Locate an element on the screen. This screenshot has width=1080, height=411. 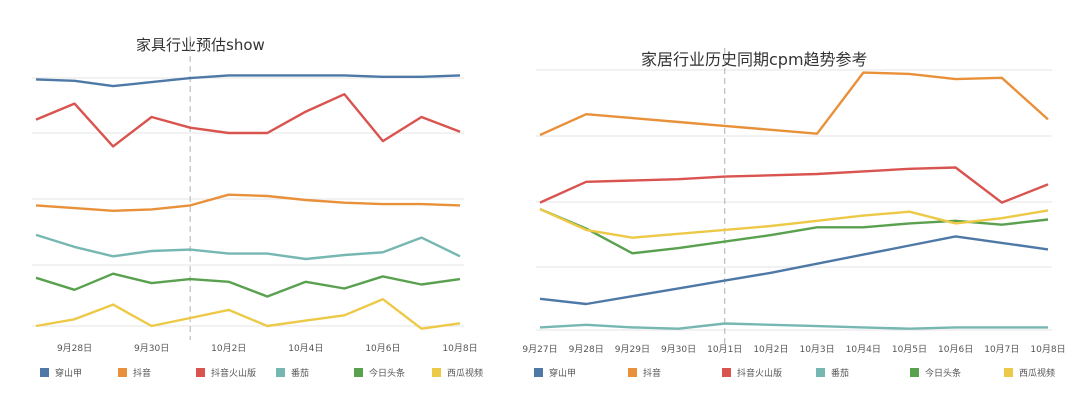
x-tick-label: 9月27日 is located at coordinates (539, 349).